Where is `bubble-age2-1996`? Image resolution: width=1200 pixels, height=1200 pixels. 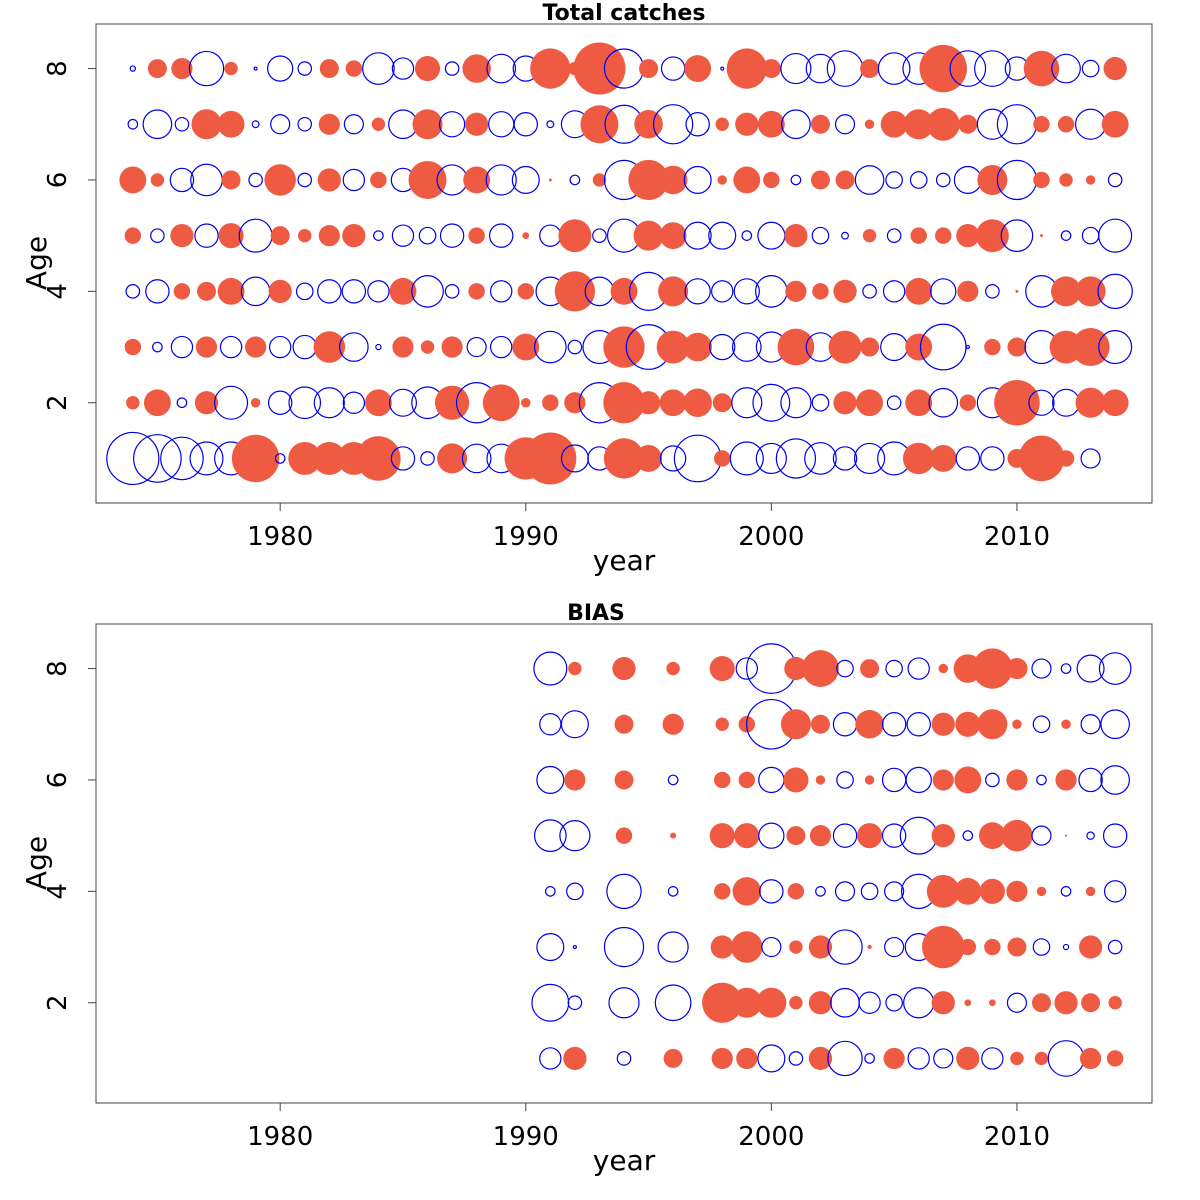 bubble-age2-1996 is located at coordinates (673, 403).